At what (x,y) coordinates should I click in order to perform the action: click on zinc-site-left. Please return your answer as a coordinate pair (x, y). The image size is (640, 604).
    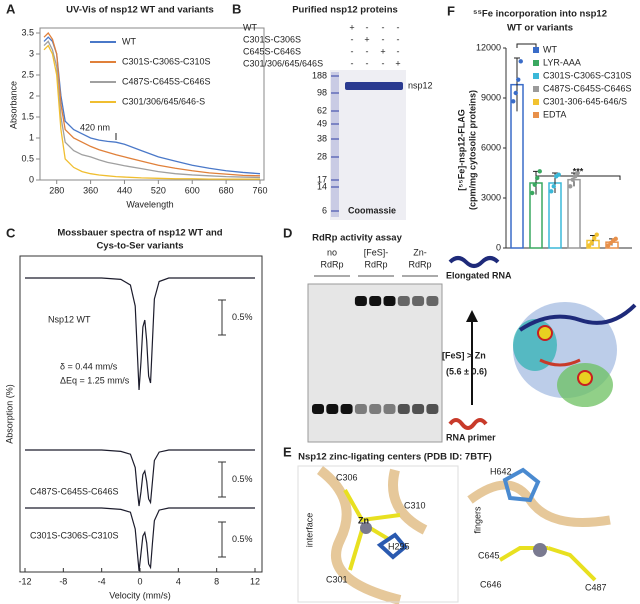
    Looking at the image, I should click on (372, 535).